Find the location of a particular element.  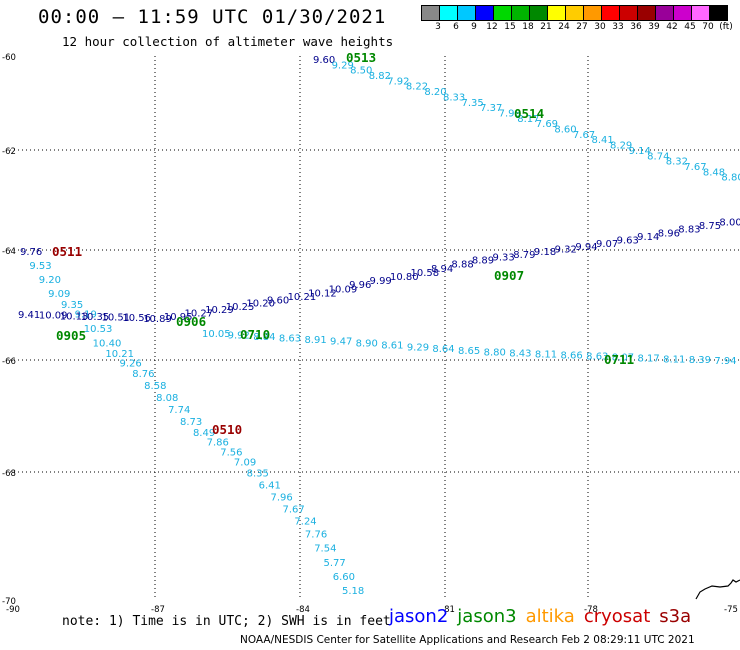

wave-height-label: 10.35 is located at coordinates (95, 317).